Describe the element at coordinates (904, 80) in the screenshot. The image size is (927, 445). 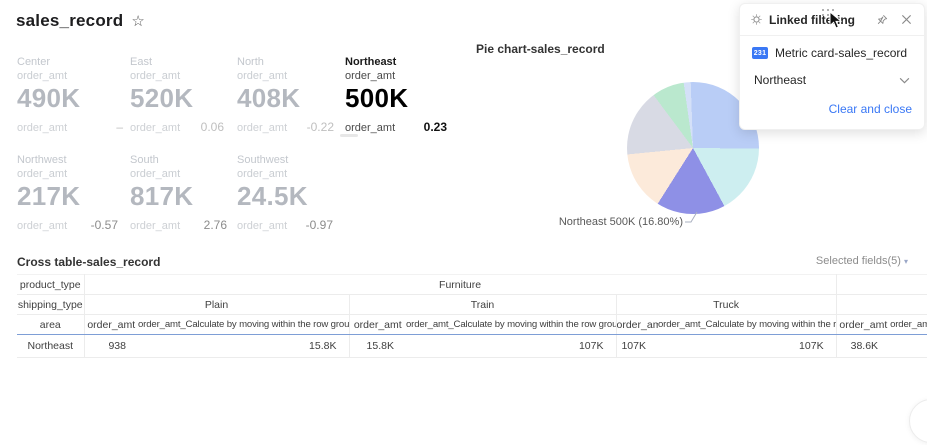
I see `chevron-down-icon` at that location.